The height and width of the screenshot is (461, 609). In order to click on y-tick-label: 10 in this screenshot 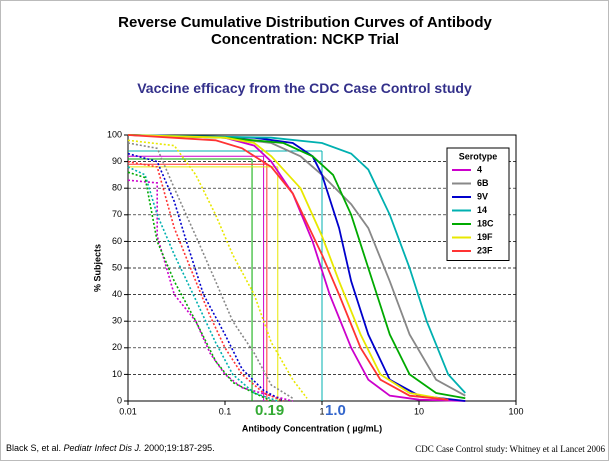, I will do `click(117, 374)`.